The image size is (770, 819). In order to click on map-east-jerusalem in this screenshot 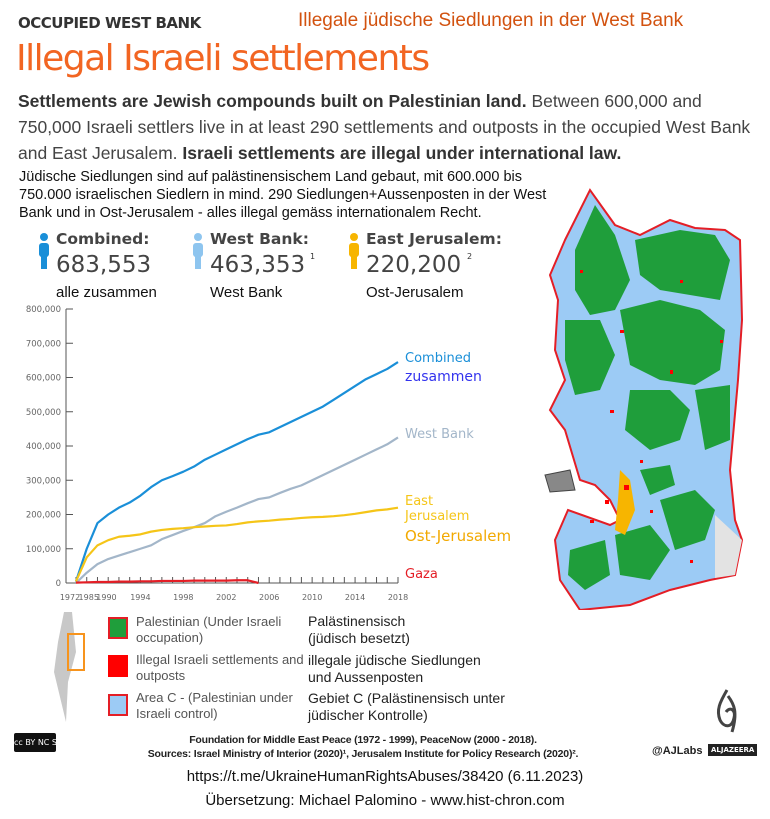, I will do `click(625, 502)`.